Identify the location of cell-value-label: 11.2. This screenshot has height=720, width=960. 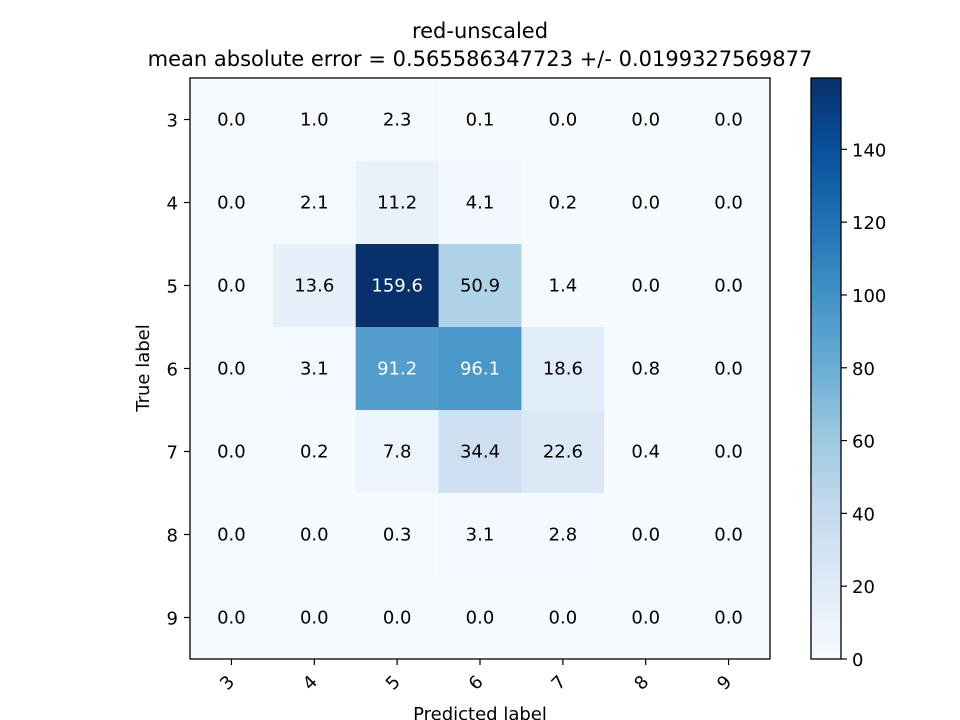
(397, 203).